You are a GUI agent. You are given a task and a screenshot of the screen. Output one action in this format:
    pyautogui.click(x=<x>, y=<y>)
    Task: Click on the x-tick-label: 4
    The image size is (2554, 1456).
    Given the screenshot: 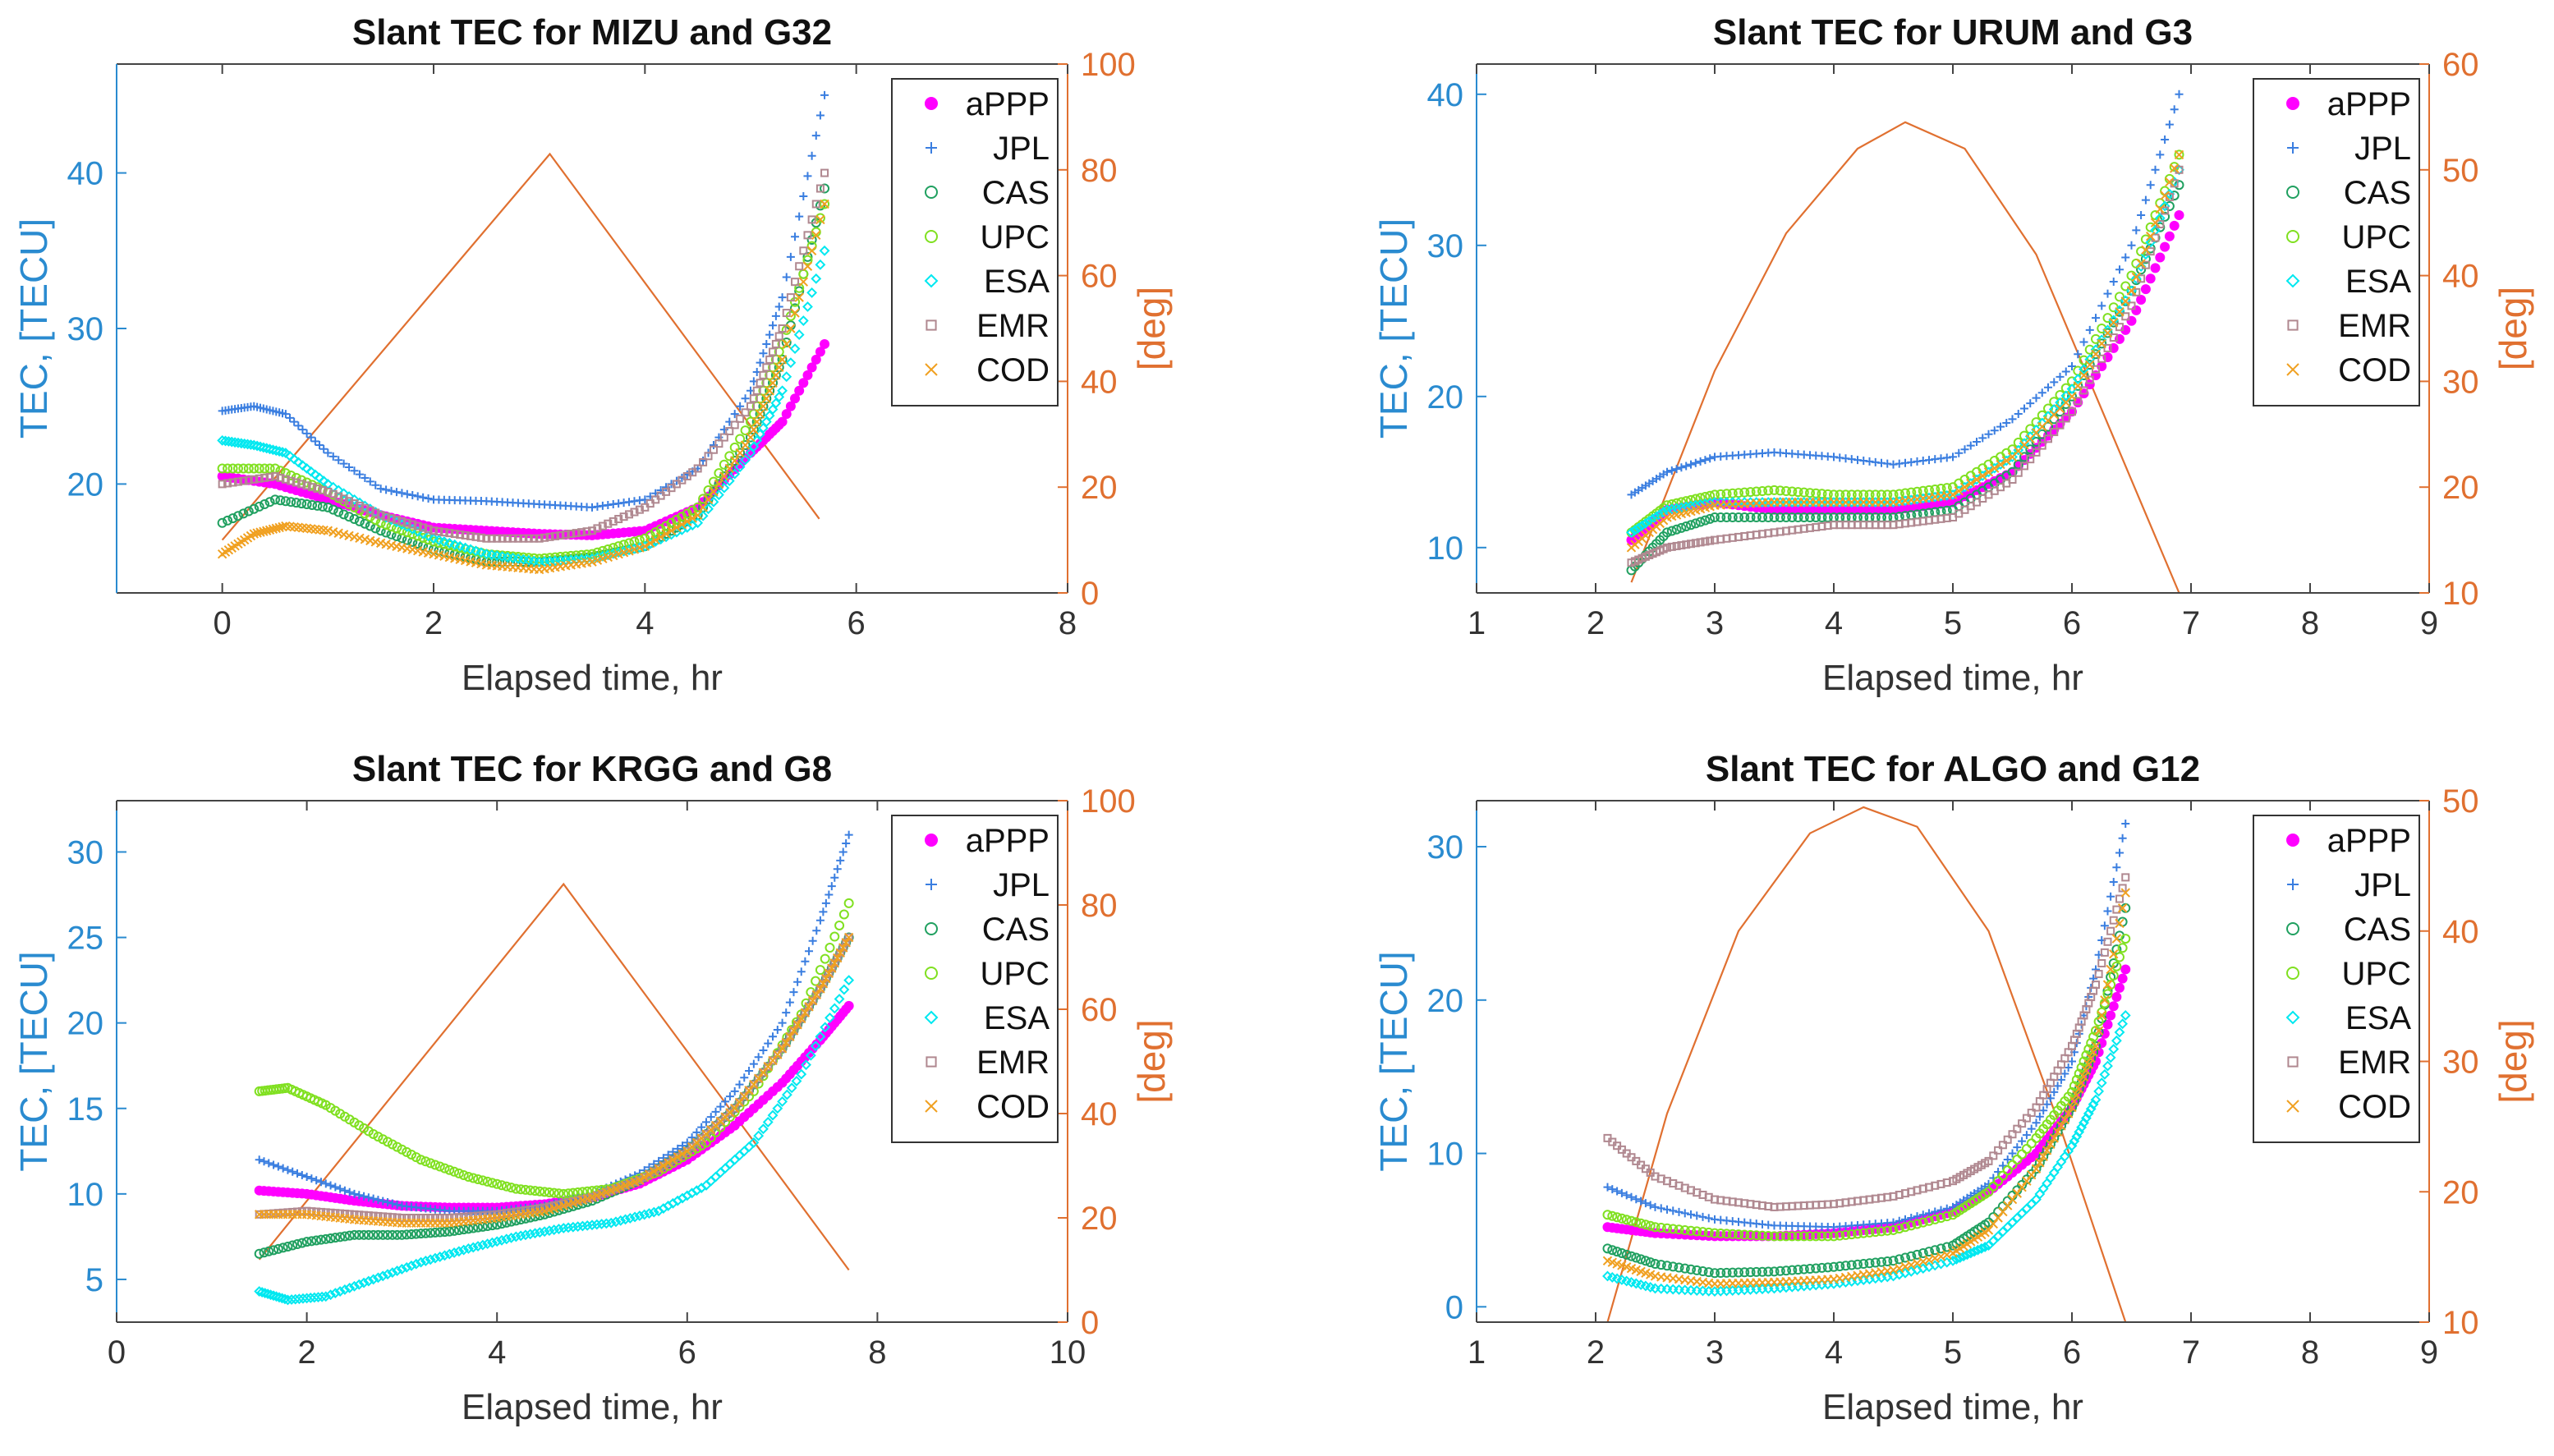 What is the action you would take?
    pyautogui.click(x=1834, y=623)
    